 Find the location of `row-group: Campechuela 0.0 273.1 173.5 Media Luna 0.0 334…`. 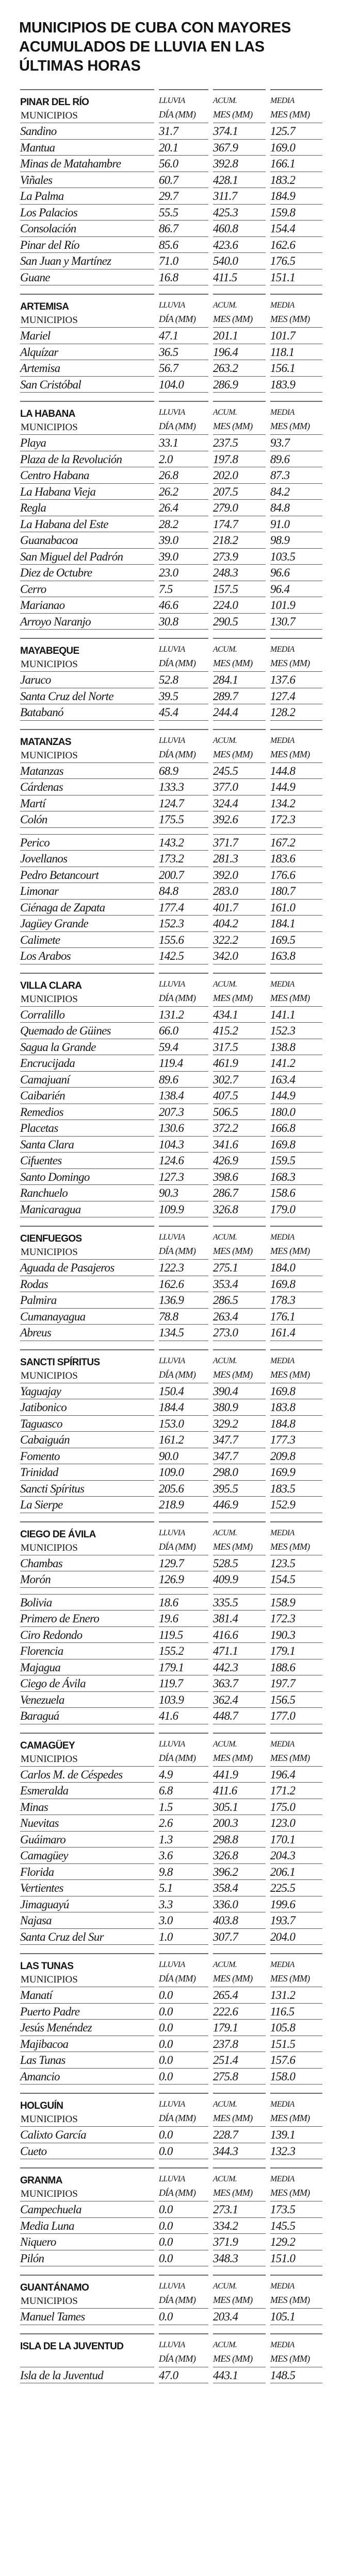

row-group: Campechuela 0.0 273.1 173.5 Media Luna 0.0 334… is located at coordinates (172, 2233).